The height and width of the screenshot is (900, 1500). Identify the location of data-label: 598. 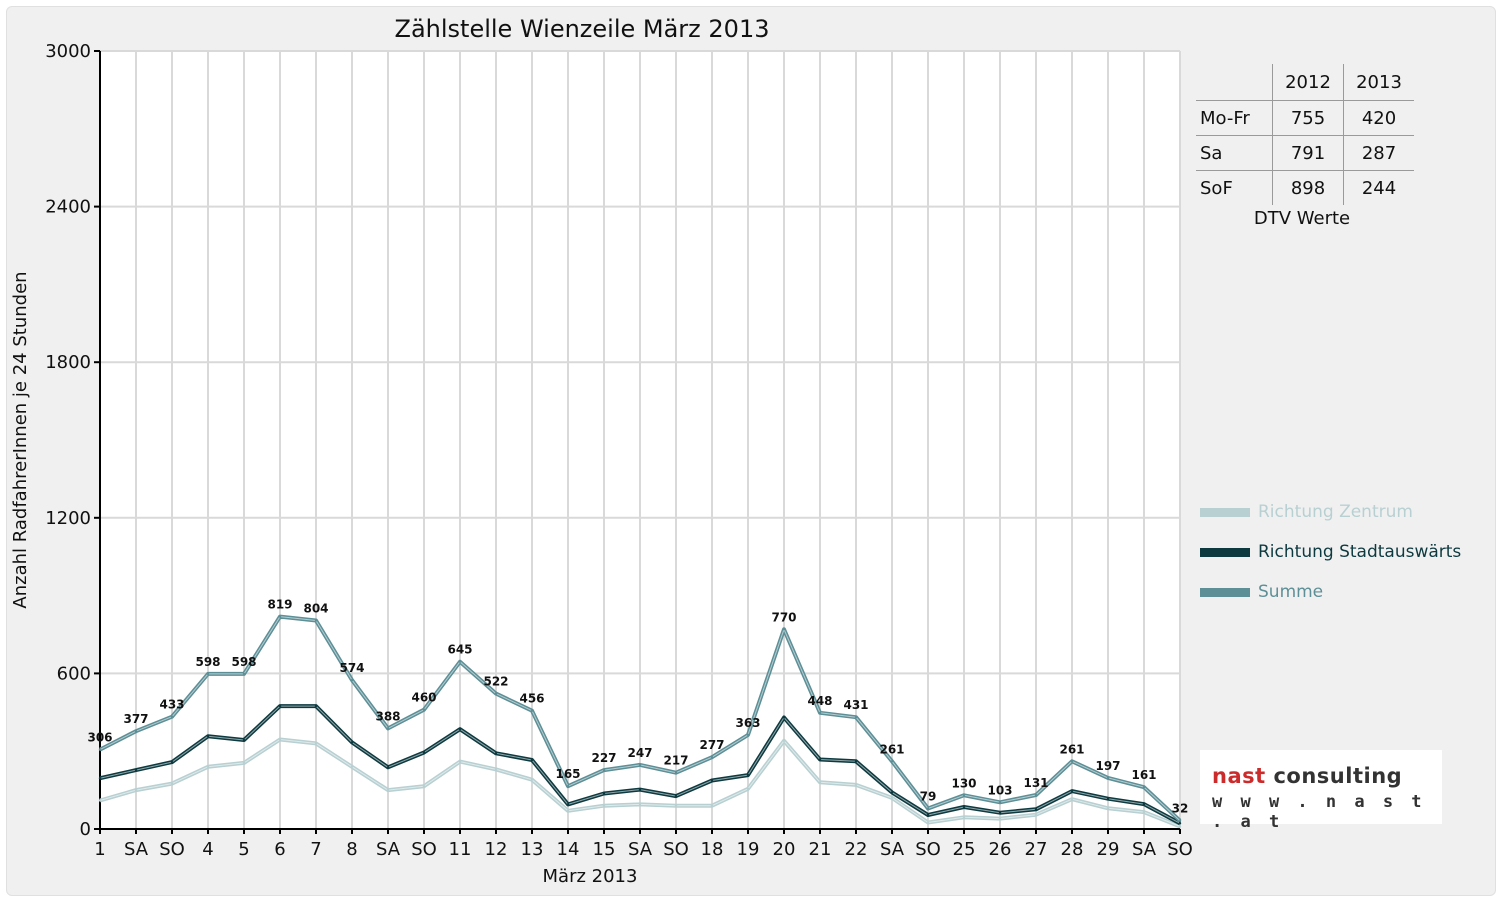
(207, 662).